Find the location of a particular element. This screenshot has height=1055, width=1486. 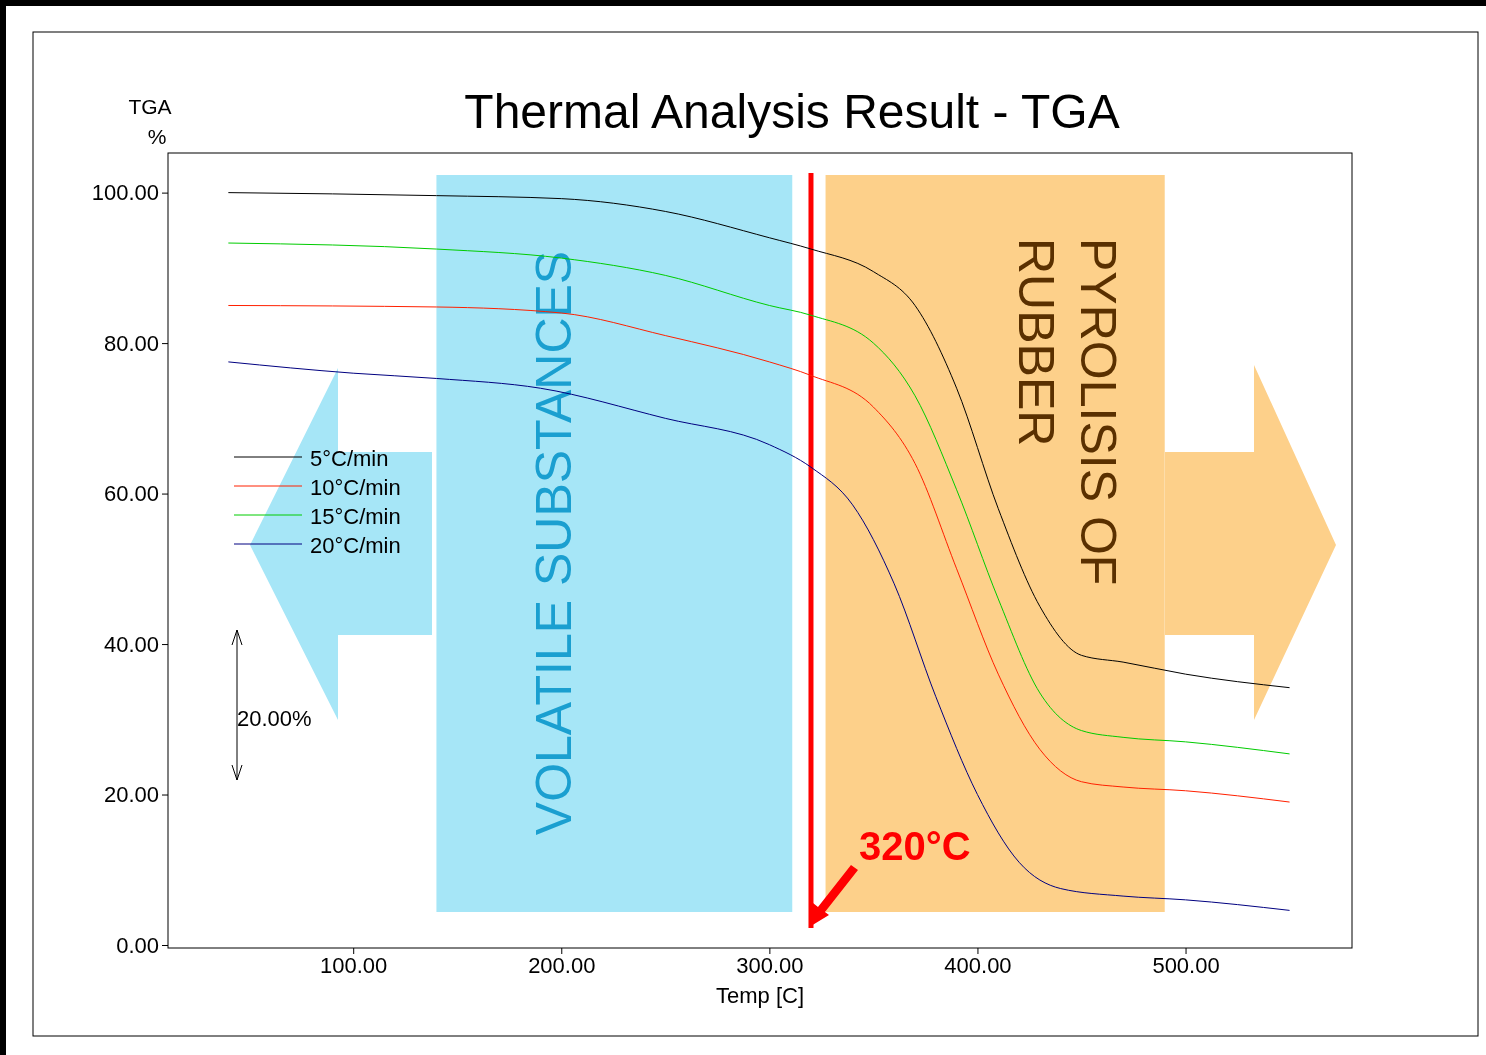

ref-line-label: 320°C is located at coordinates (914, 846).